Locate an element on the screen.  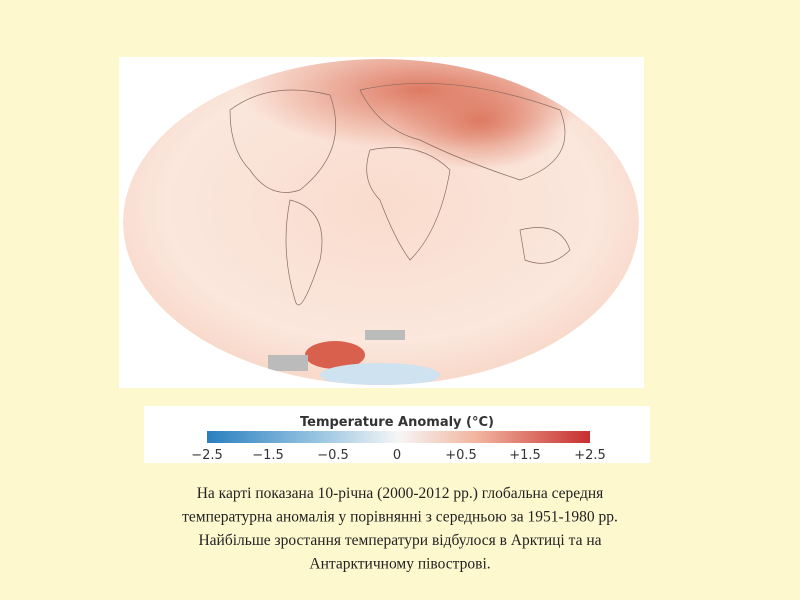
colorbar-ticks: −2.5 −1.5 −0.5 0 +0.5 +1.5 +2.5 is located at coordinates (398, 455).